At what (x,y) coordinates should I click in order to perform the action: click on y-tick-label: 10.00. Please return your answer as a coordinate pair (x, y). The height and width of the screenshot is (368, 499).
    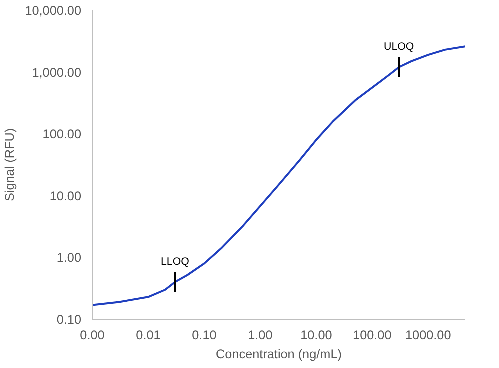
    Looking at the image, I should click on (66, 196).